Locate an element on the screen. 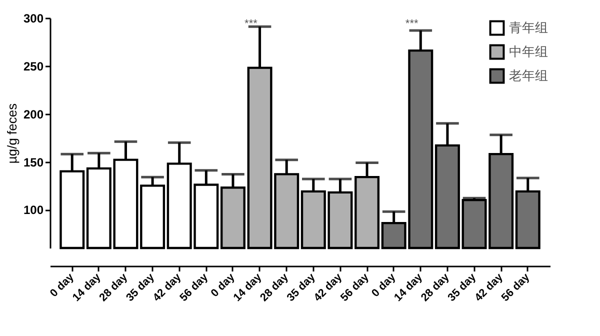  y-tick-label: 200 is located at coordinates (33, 114).